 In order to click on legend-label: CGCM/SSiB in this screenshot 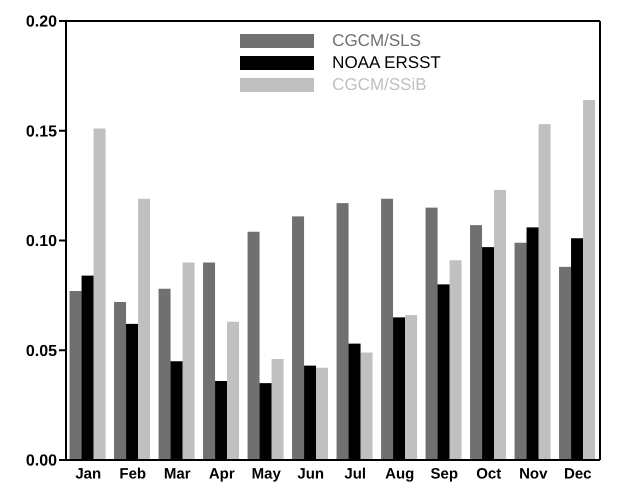, I will do `click(379, 85)`.